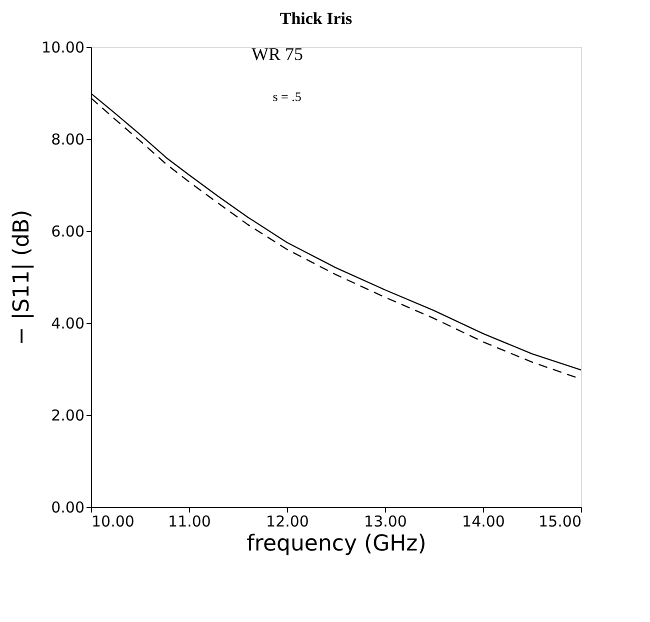  I want to click on y-tick-label: 4.00, so click(67, 323).